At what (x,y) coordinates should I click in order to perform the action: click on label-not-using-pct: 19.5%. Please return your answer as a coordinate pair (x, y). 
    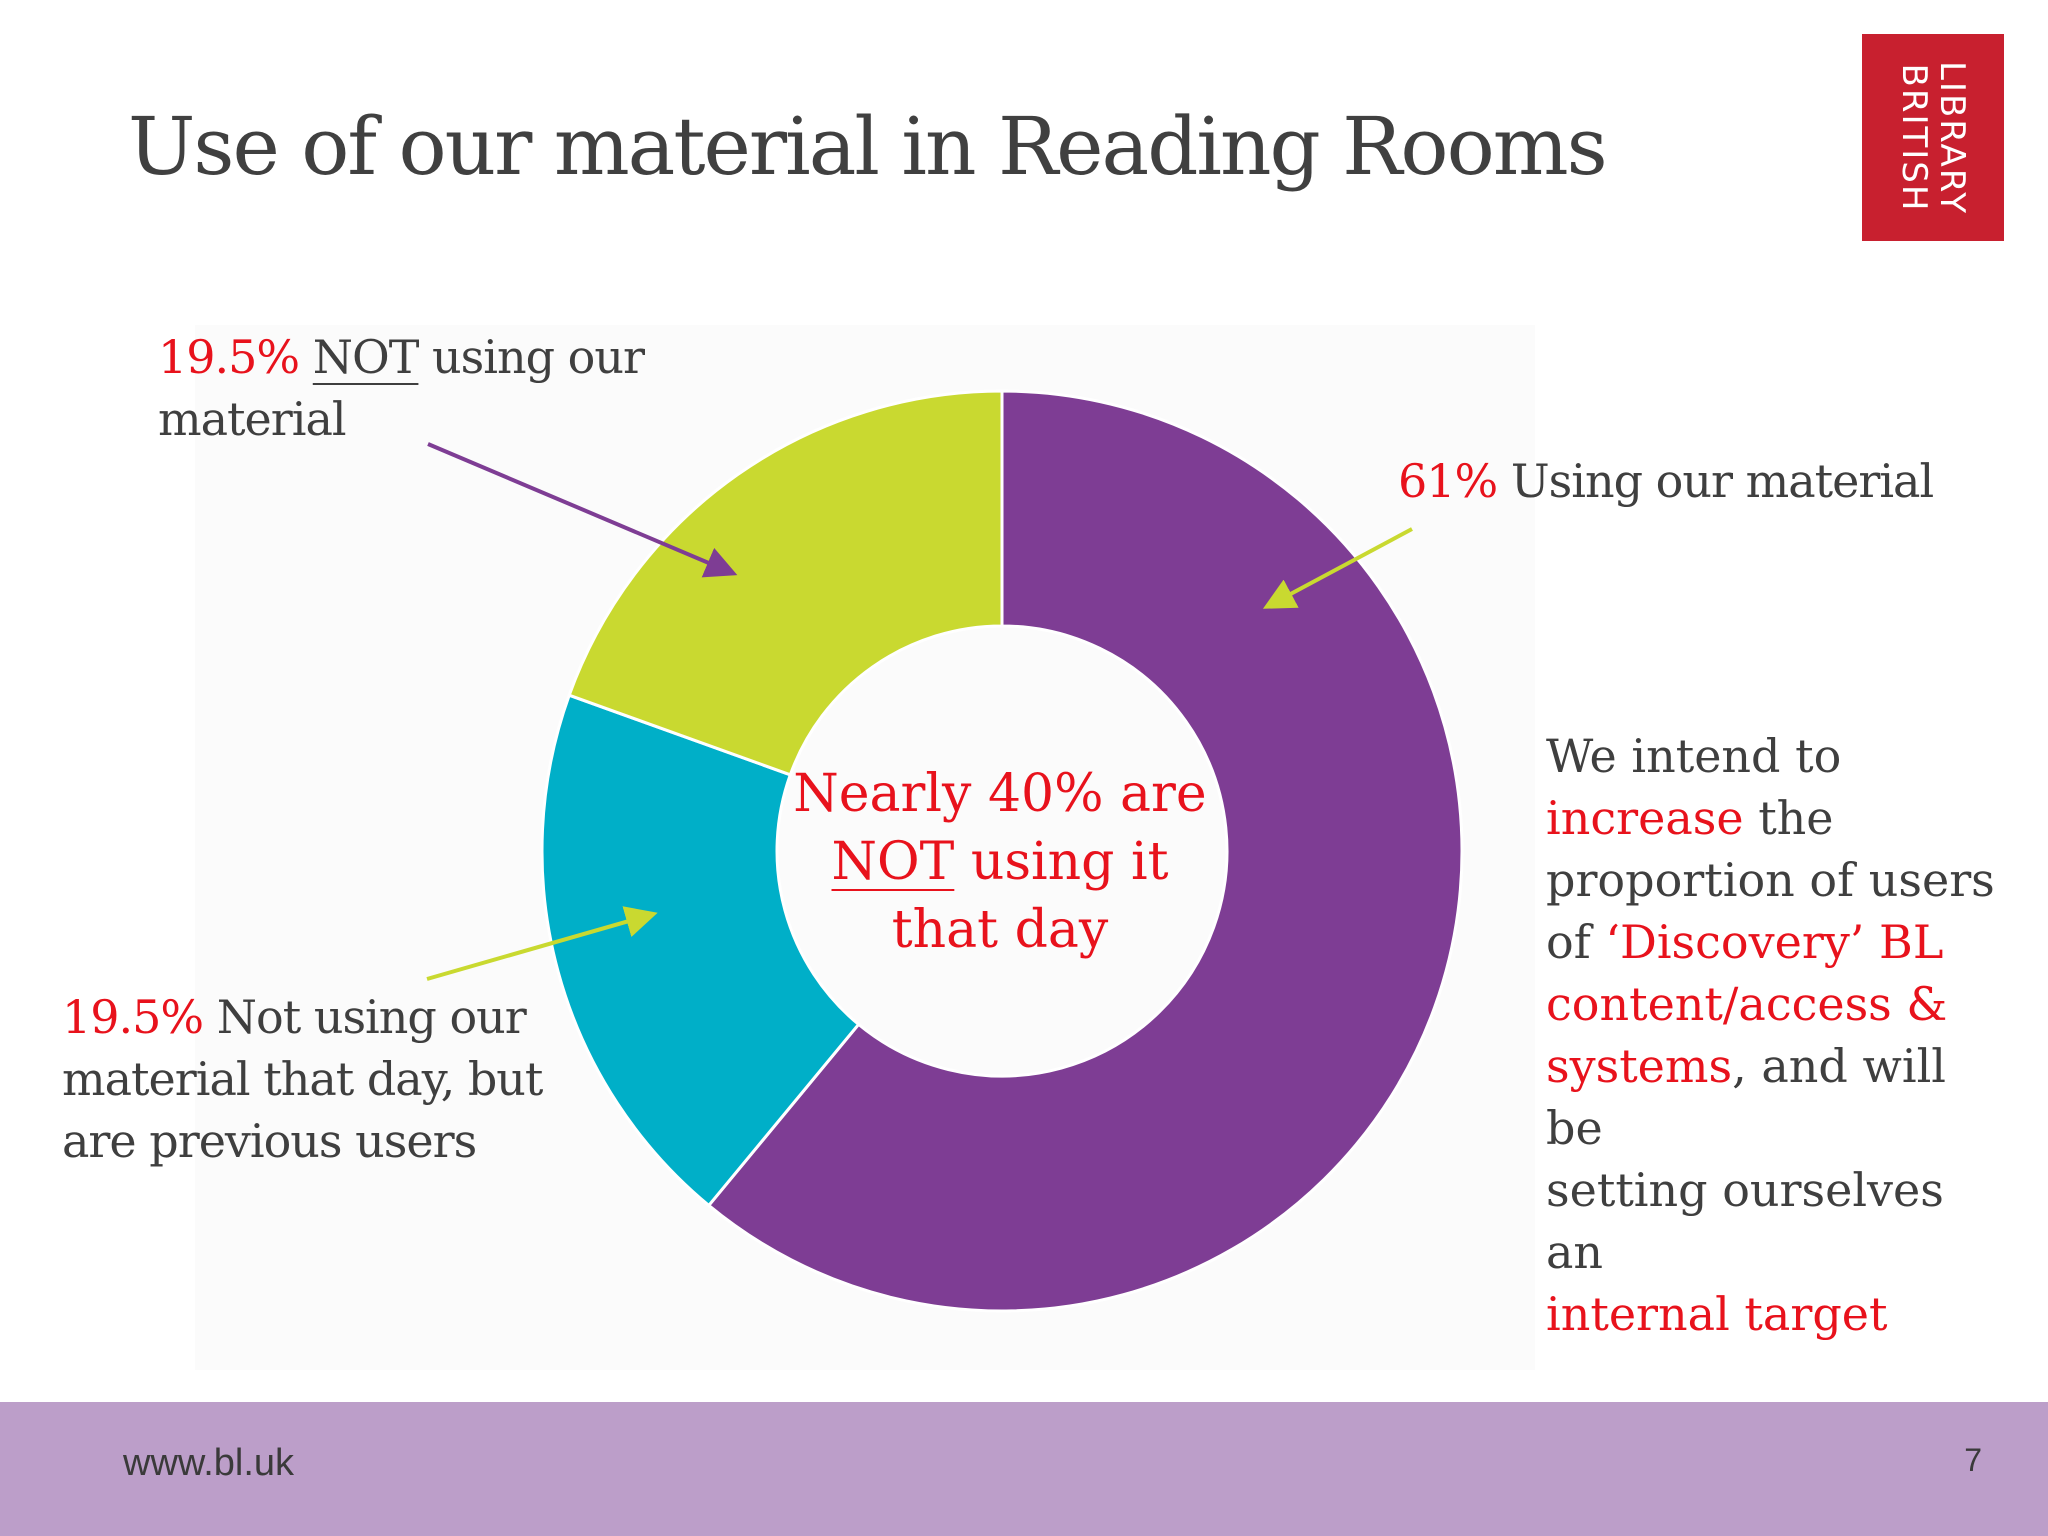
    Looking at the image, I should click on (229, 357).